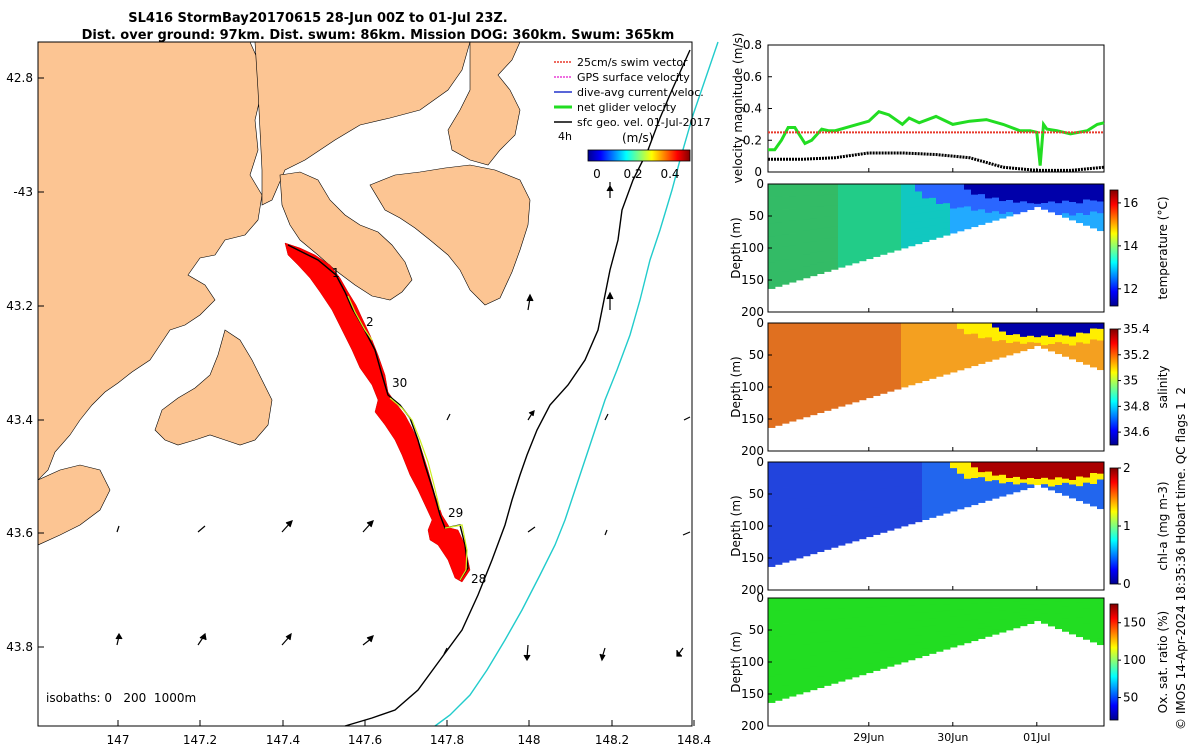  I want to click on section-colorbar, so click(1114, 248).